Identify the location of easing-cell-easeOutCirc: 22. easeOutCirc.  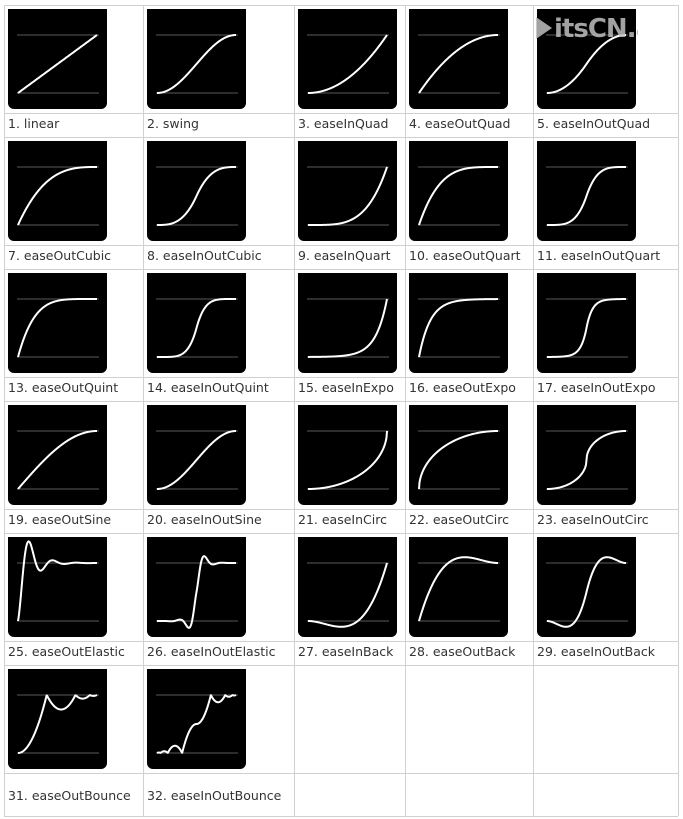
(469, 467).